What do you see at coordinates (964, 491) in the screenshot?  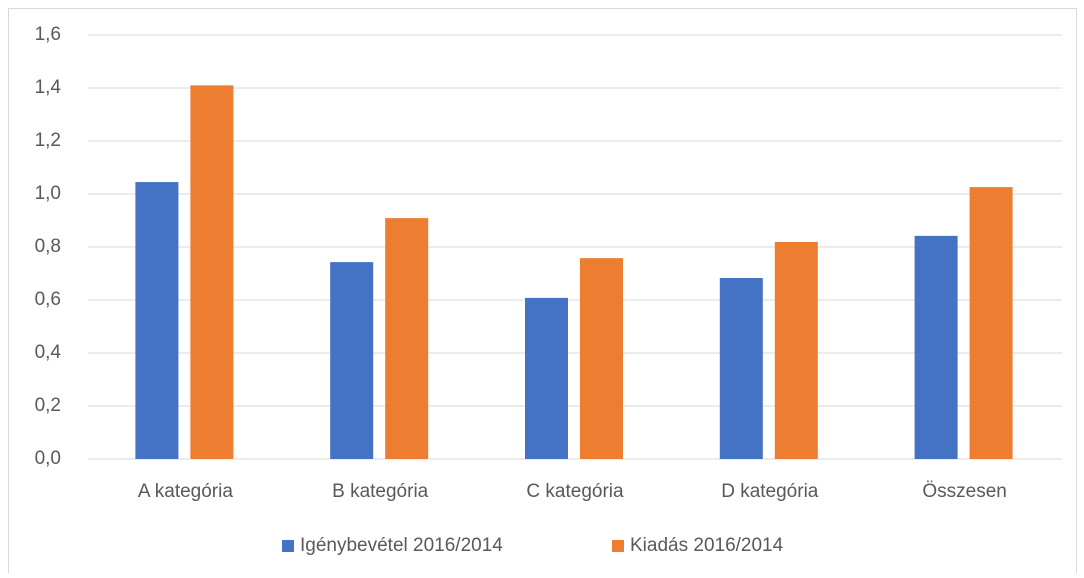 I see `x-tick-label: Összesen` at bounding box center [964, 491].